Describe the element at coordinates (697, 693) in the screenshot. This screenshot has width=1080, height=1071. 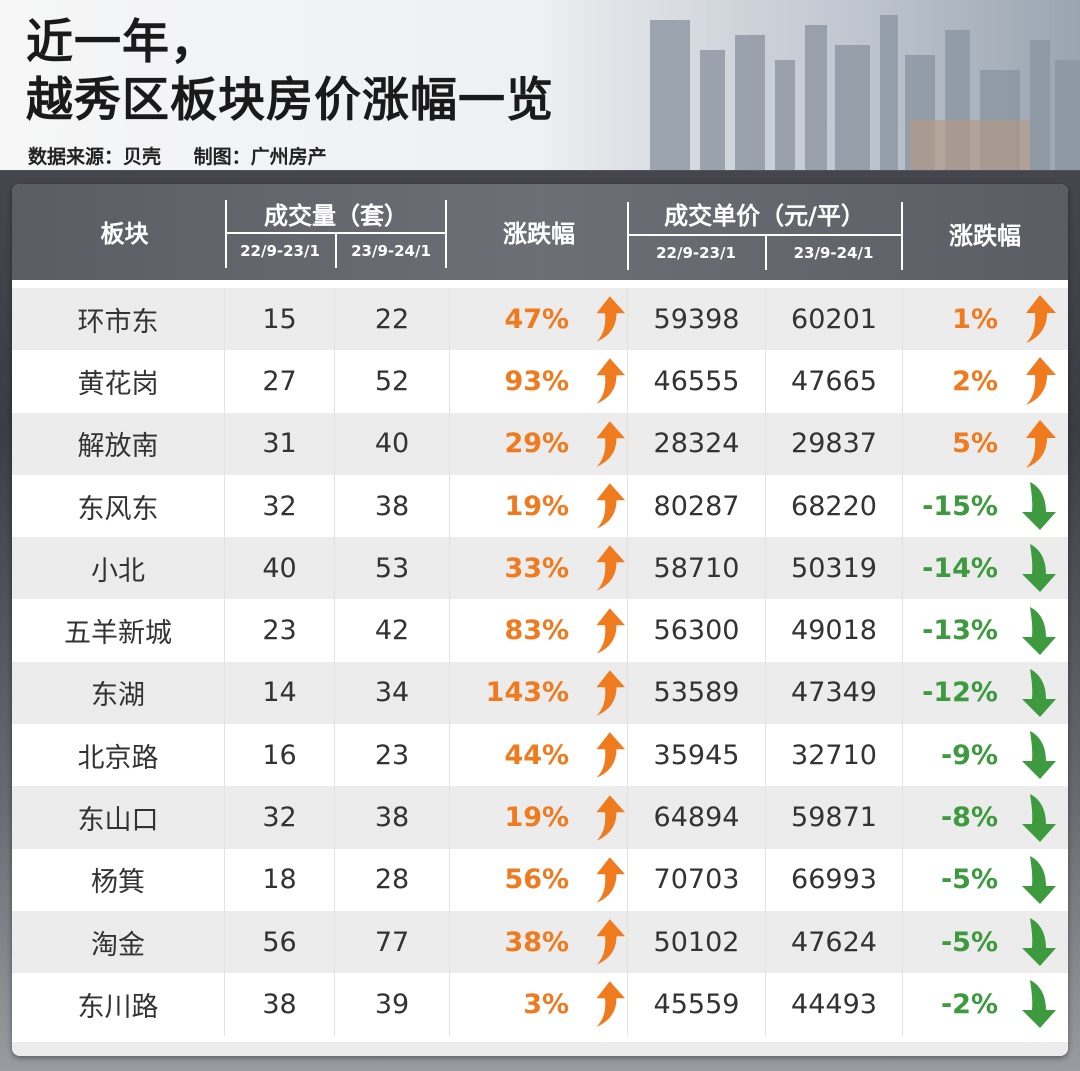
I see `price-period-a: 53589` at that location.